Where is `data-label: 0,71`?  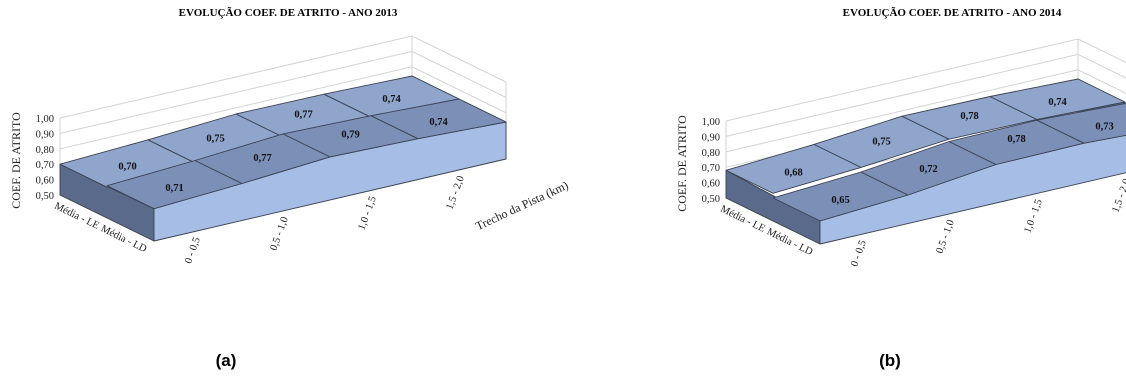 data-label: 0,71 is located at coordinates (174, 188).